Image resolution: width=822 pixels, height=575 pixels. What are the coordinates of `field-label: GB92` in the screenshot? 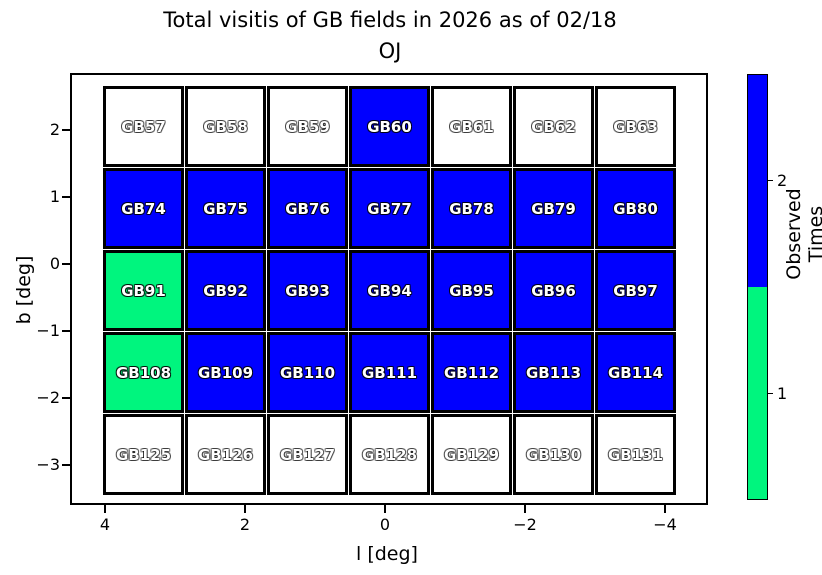 It's located at (225, 290).